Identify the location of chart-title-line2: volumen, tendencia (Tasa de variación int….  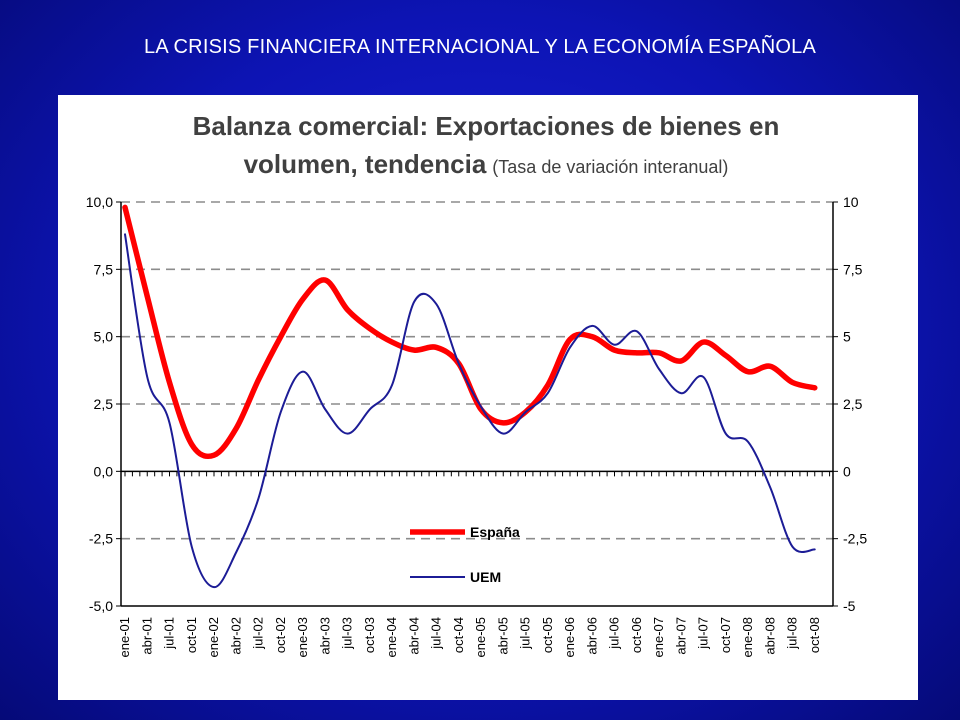
(486, 165).